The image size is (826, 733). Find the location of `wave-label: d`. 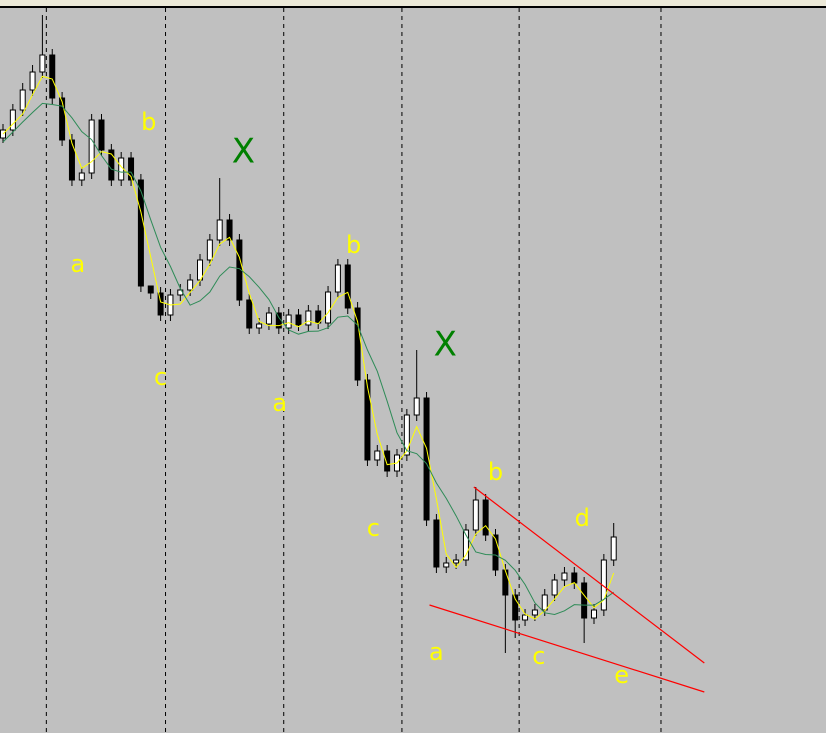

wave-label: d is located at coordinates (582, 518).